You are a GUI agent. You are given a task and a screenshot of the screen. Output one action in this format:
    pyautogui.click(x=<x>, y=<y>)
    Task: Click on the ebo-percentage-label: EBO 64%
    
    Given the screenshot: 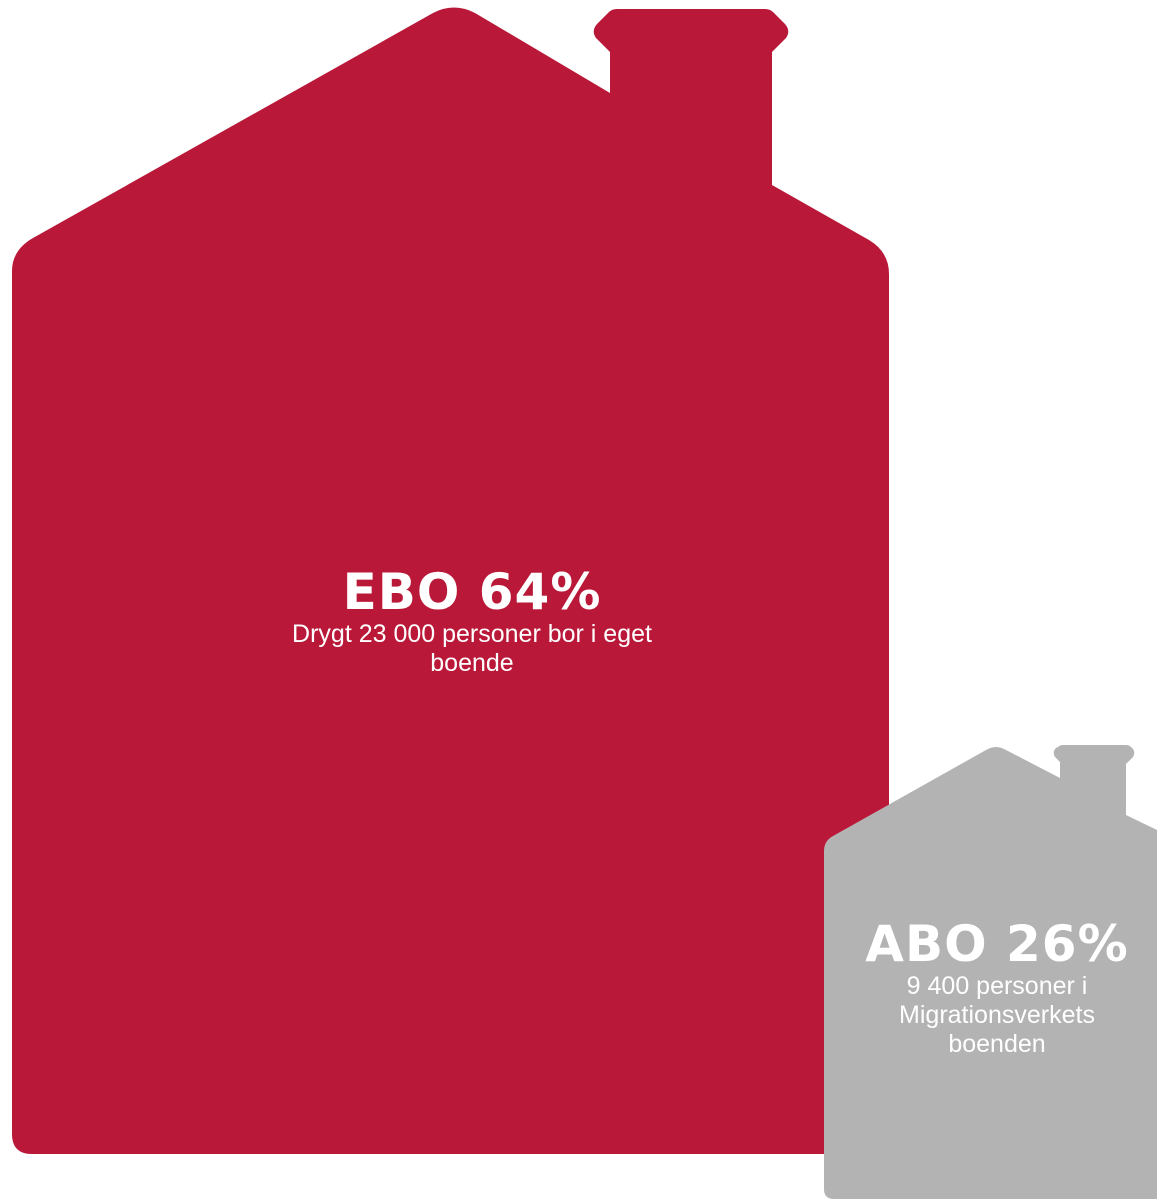 What is the action you would take?
    pyautogui.click(x=472, y=592)
    